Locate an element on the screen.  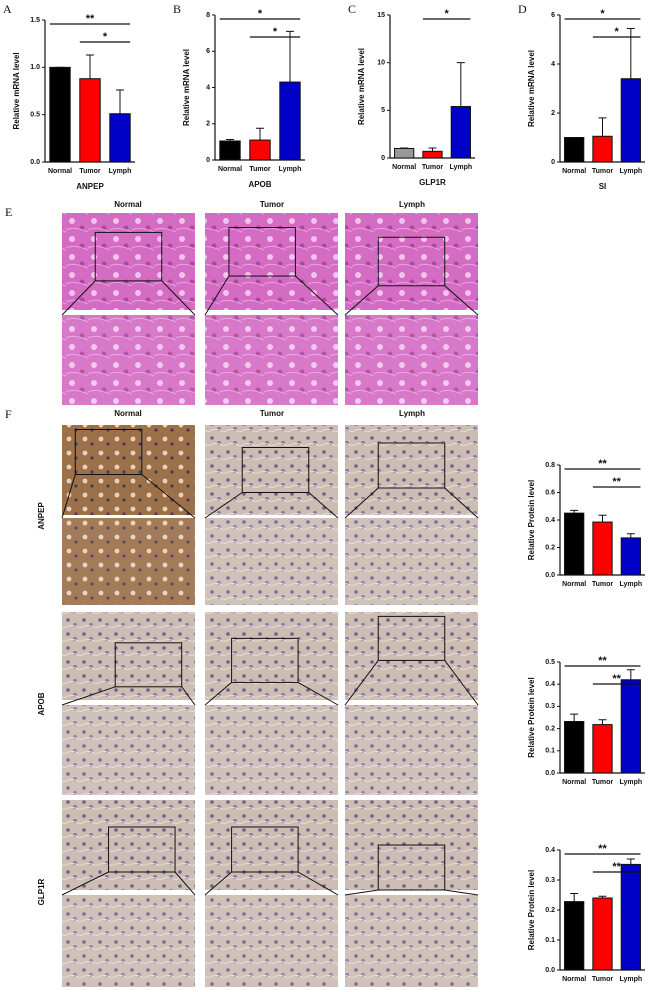
y-tick-label: 2 is located at coordinates (553, 113).